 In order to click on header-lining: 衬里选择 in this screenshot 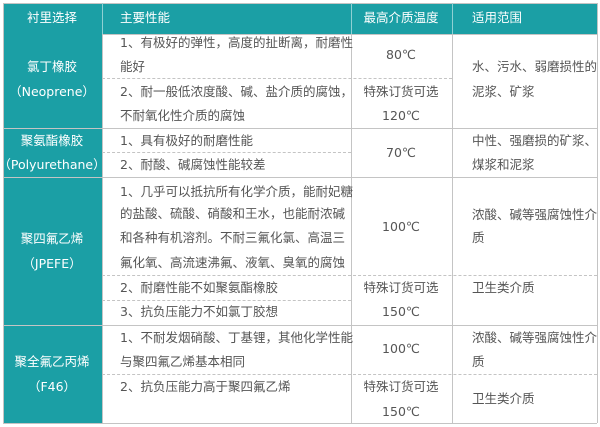, I will do `click(52, 17)`.